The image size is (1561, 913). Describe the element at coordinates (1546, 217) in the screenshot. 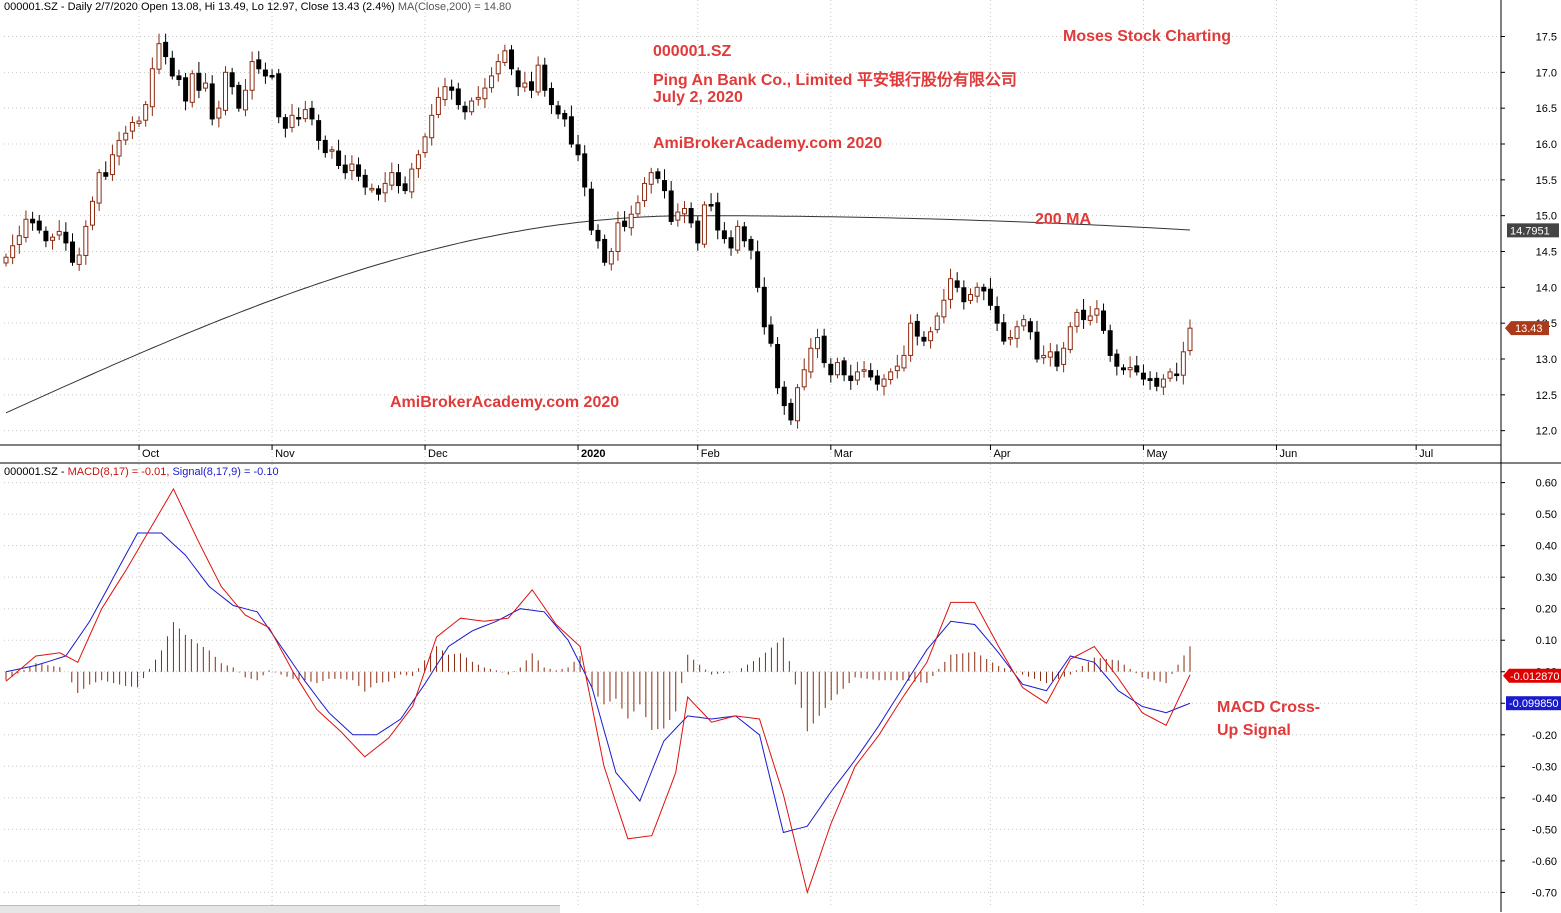

I see `price-tick-label: 15.0` at that location.